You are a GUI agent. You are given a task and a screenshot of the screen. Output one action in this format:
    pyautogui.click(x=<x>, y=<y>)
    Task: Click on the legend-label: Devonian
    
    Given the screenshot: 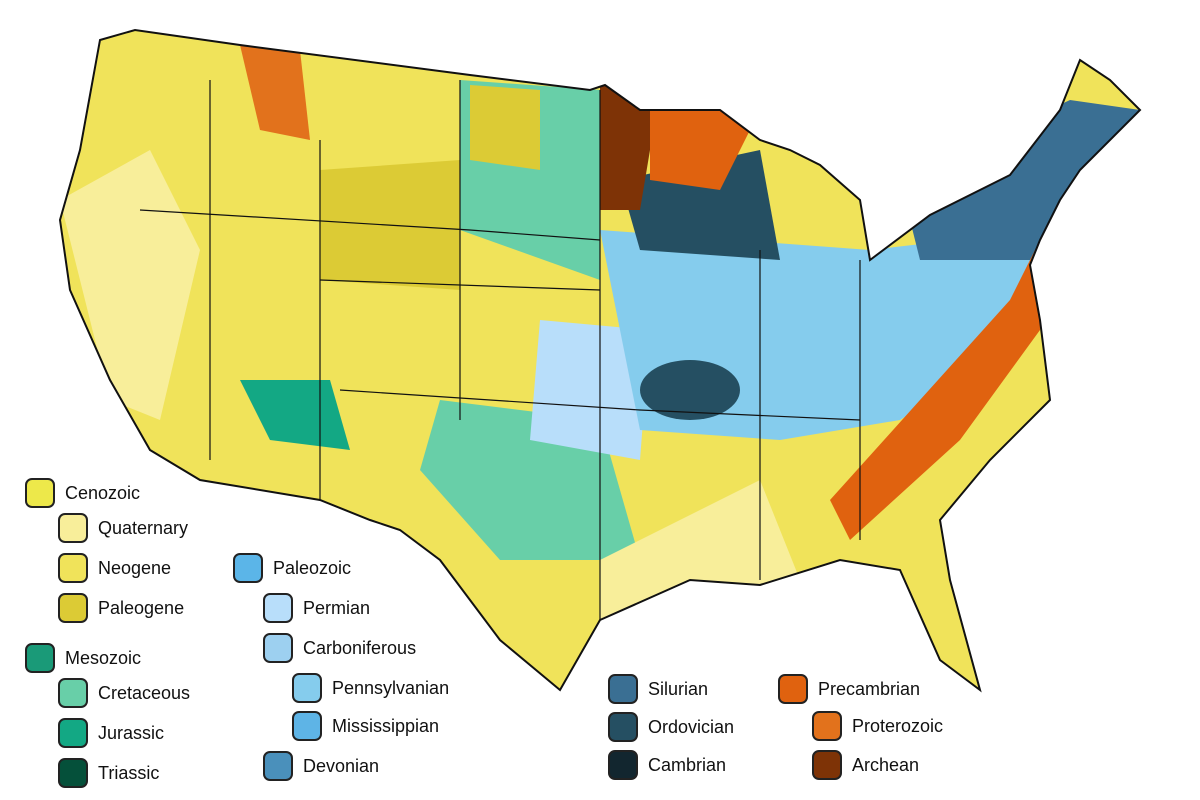 What is the action you would take?
    pyautogui.click(x=341, y=765)
    